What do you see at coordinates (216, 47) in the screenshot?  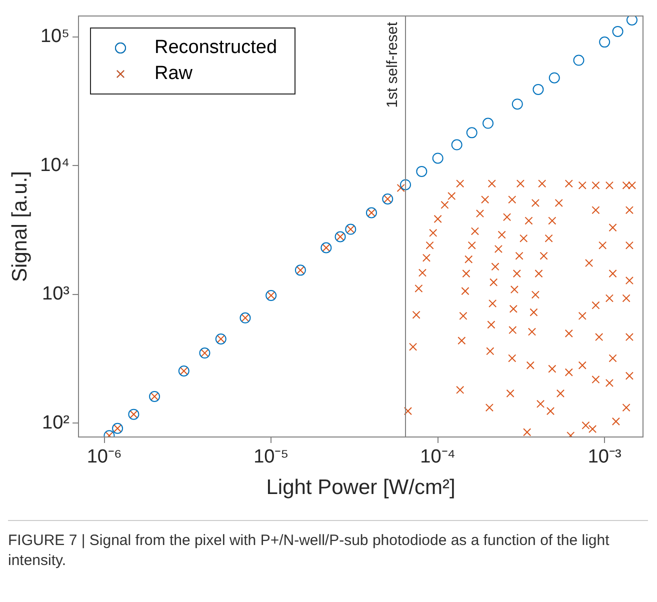 I see `legend-label: Reconstructed` at bounding box center [216, 47].